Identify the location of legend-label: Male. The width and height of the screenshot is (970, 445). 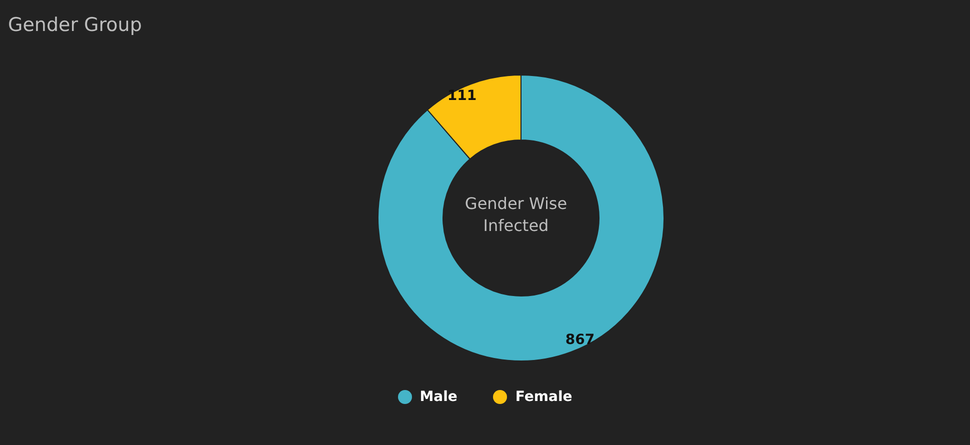
(439, 397).